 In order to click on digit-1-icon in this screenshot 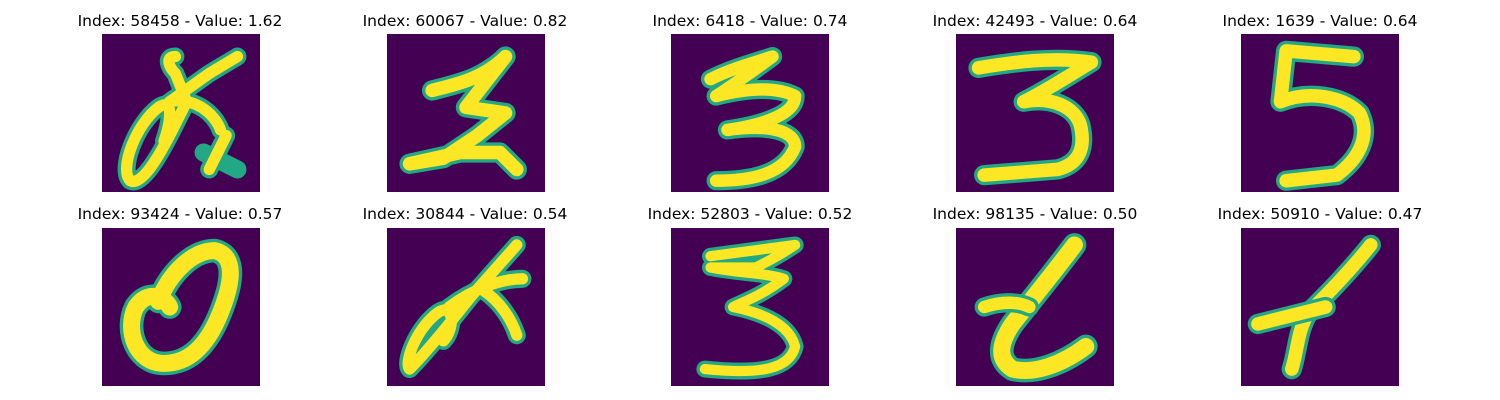, I will do `click(1314, 307)`.